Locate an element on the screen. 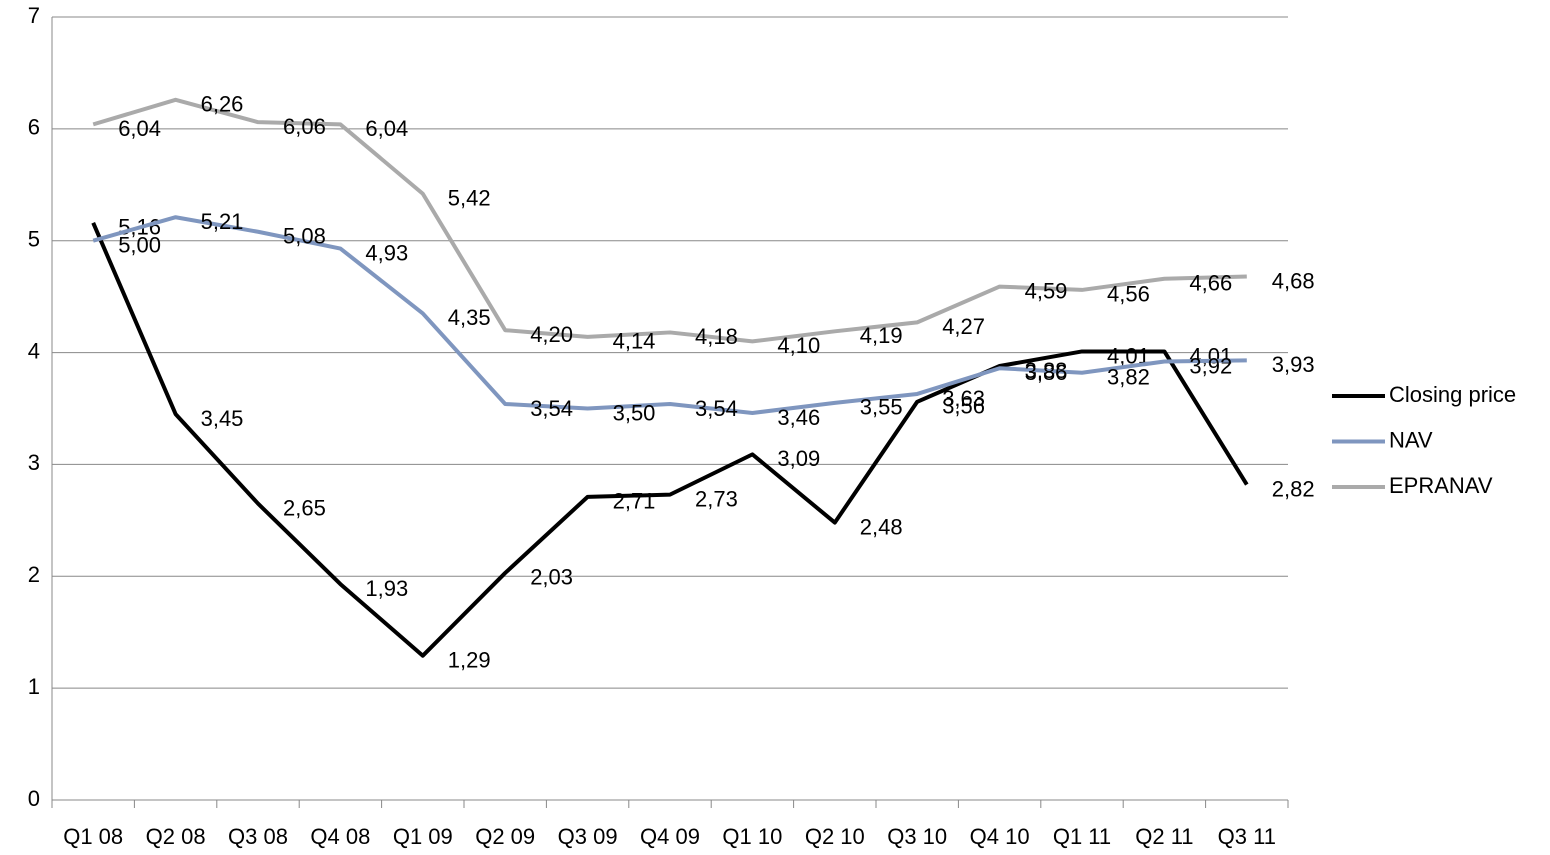 The width and height of the screenshot is (1550, 855). data-label: 3,46 is located at coordinates (798, 417).